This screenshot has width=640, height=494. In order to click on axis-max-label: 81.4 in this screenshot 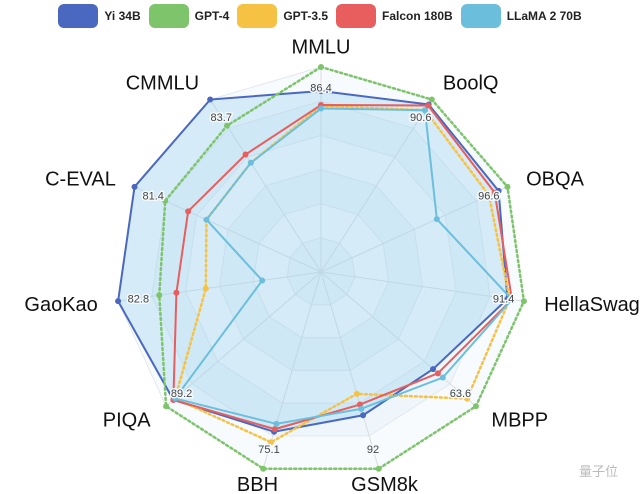, I will do `click(152, 196)`.